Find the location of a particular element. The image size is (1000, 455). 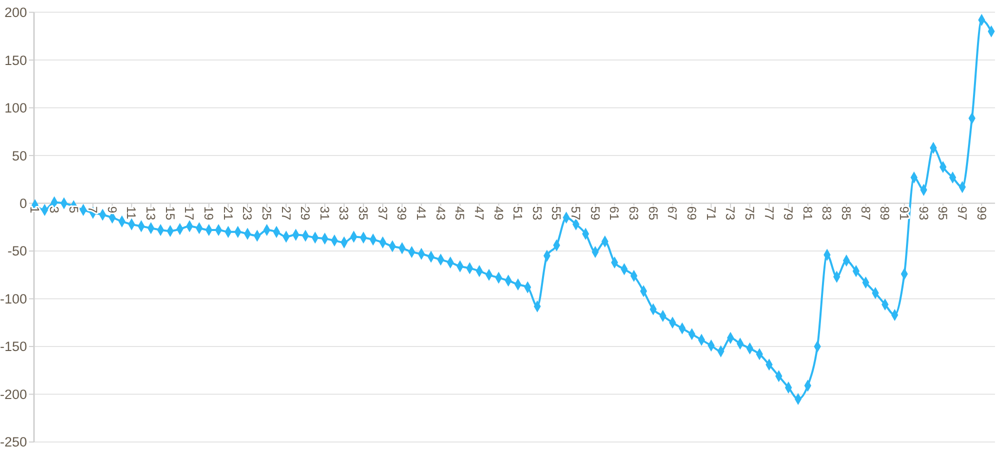

x-tick-label: 81 is located at coordinates (807, 213).